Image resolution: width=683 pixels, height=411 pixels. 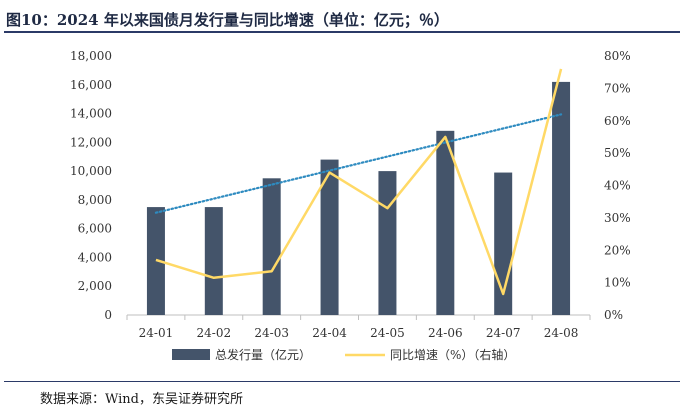 What do you see at coordinates (91, 85) in the screenshot?
I see `y-left-tick-label: 16,000` at bounding box center [91, 85].